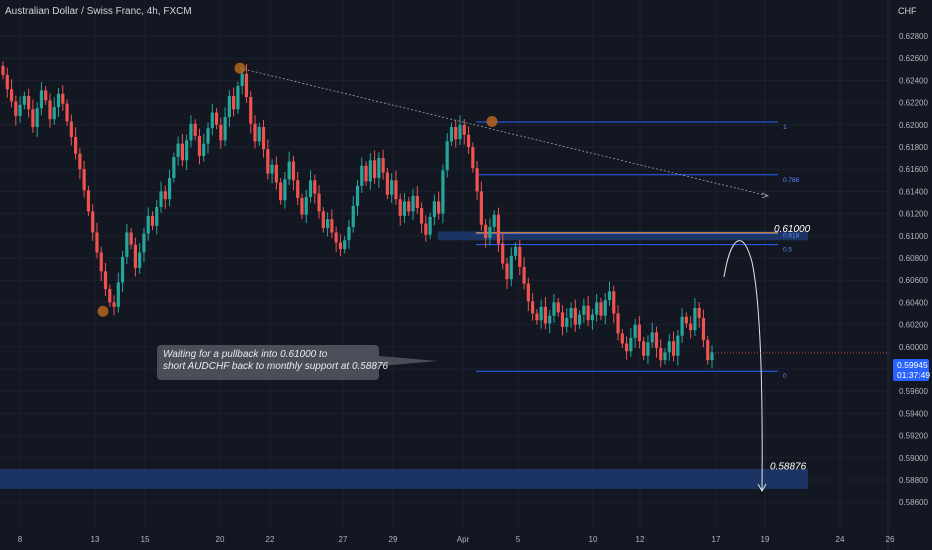 The width and height of the screenshot is (932, 550). What do you see at coordinates (913, 391) in the screenshot?
I see `y-tick-label: 0.59600` at bounding box center [913, 391].